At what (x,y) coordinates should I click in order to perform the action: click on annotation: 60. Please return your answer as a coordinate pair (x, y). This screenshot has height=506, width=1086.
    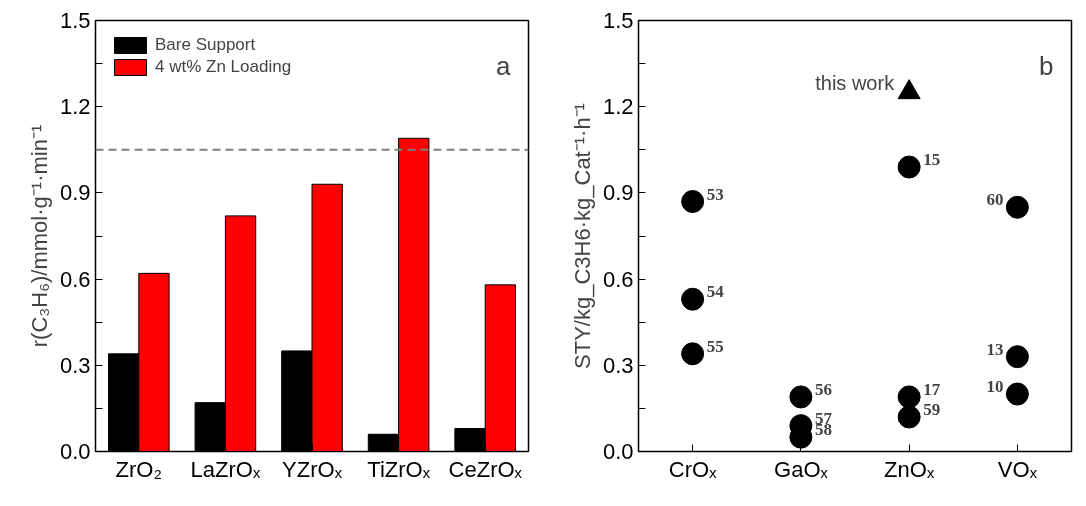
    Looking at the image, I should click on (995, 200).